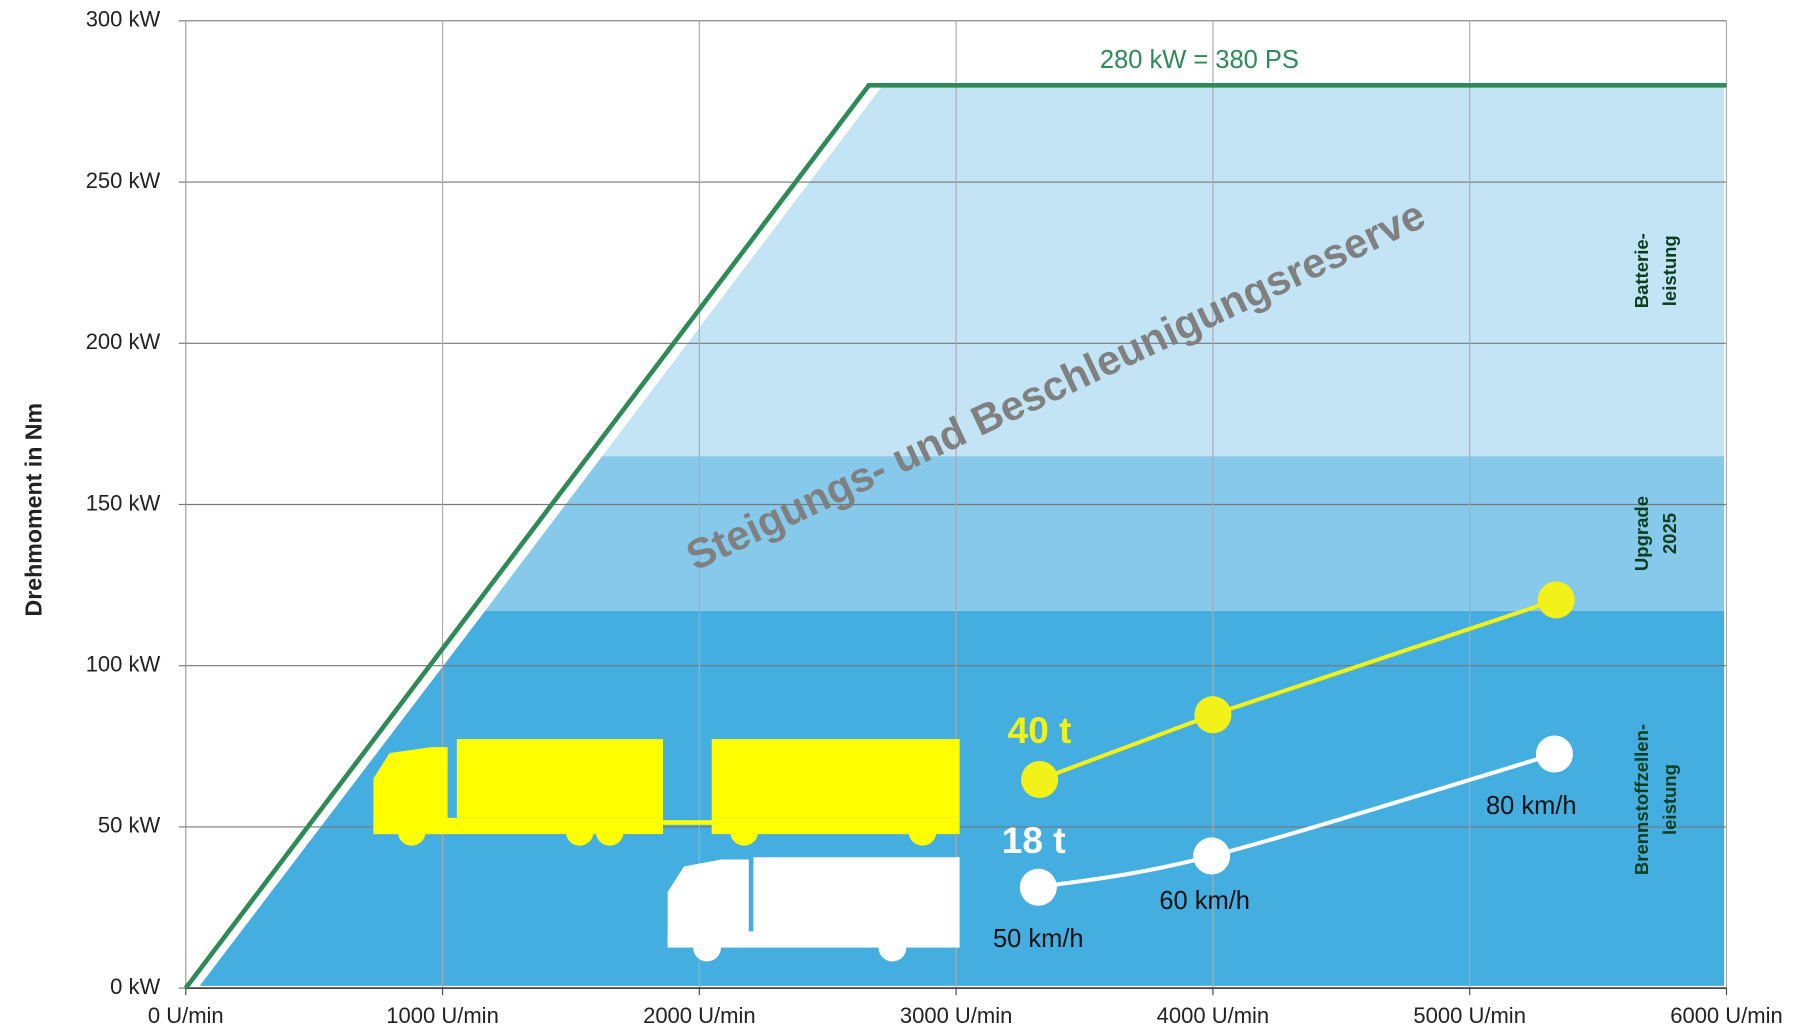  What do you see at coordinates (123, 180) in the screenshot?
I see `y-tick-label: 250 kW` at bounding box center [123, 180].